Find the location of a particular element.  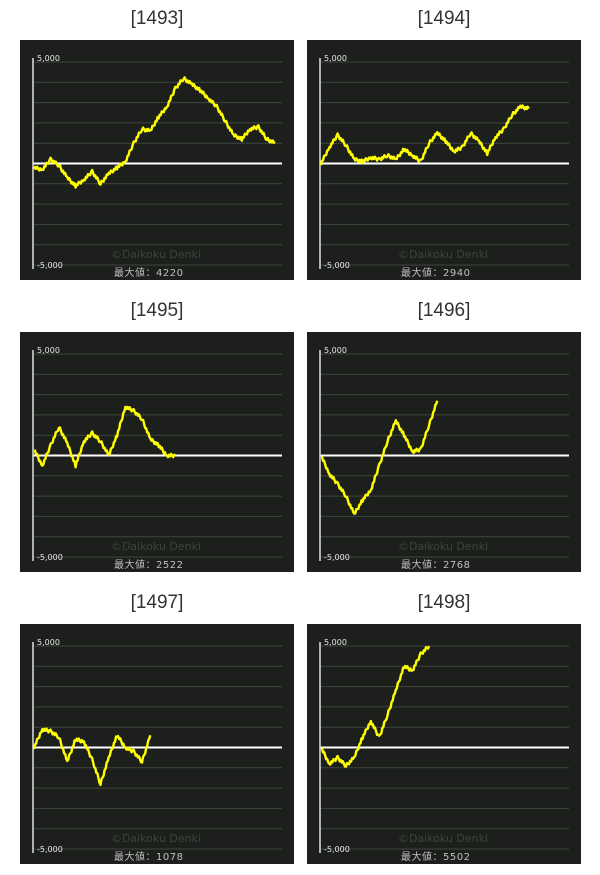

max-value-label: 最大値：2940 is located at coordinates (435, 272).